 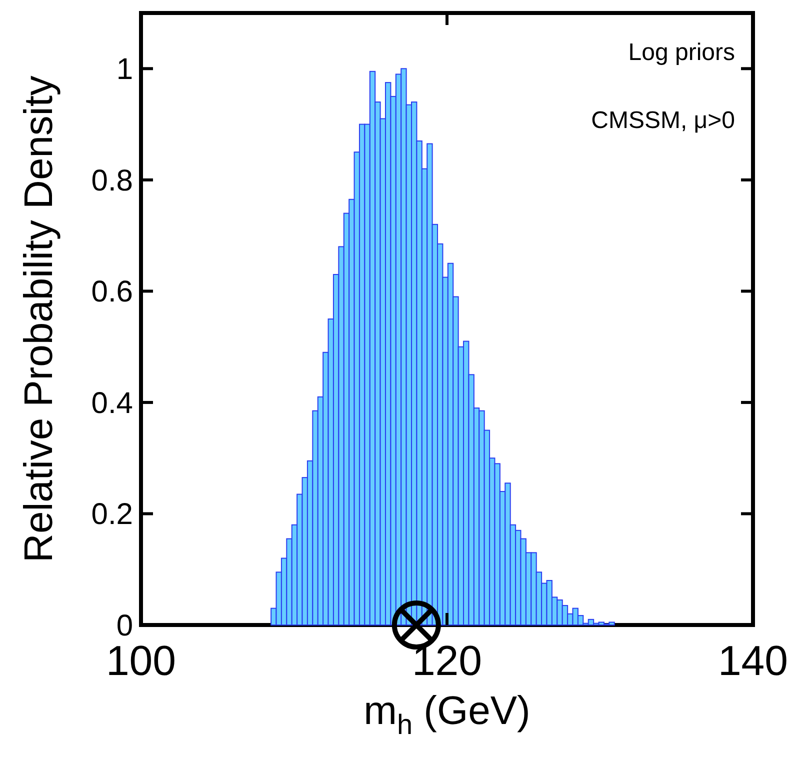 What do you see at coordinates (447, 660) in the screenshot?
I see `x-tick-label: 120` at bounding box center [447, 660].